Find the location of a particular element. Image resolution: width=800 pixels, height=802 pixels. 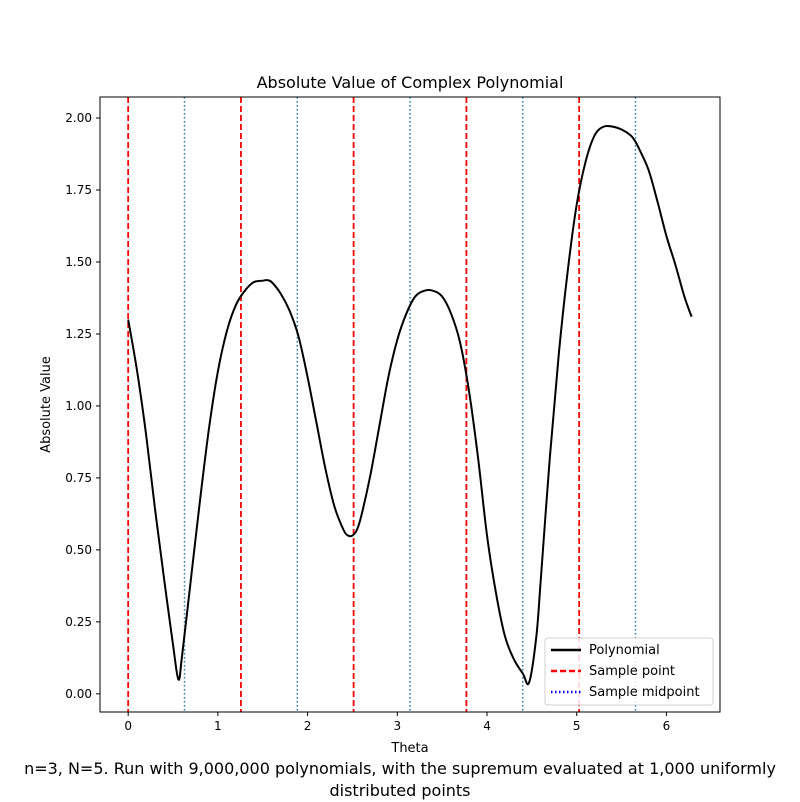

legend: Polynomial Sample point Sample midpoint is located at coordinates (629, 671).